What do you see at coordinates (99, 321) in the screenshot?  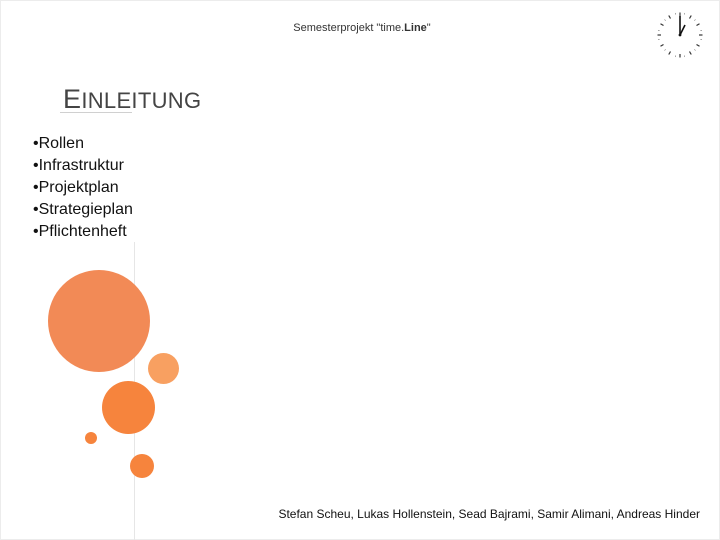 I see `decor-circle-large` at bounding box center [99, 321].